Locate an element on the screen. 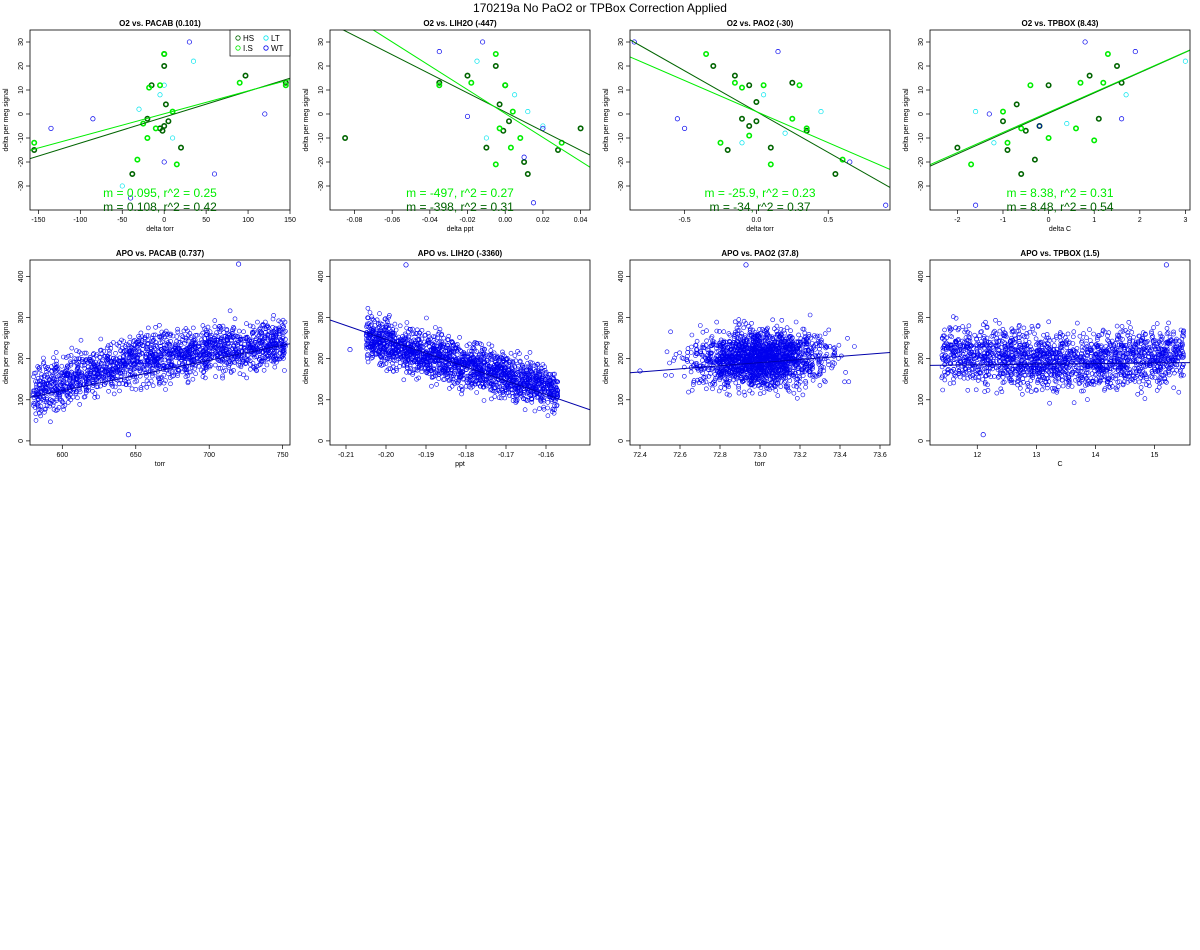 Image resolution: width=1200 pixels, height=950 pixels. y-axis-label: delta per meg signal is located at coordinates (606, 119).